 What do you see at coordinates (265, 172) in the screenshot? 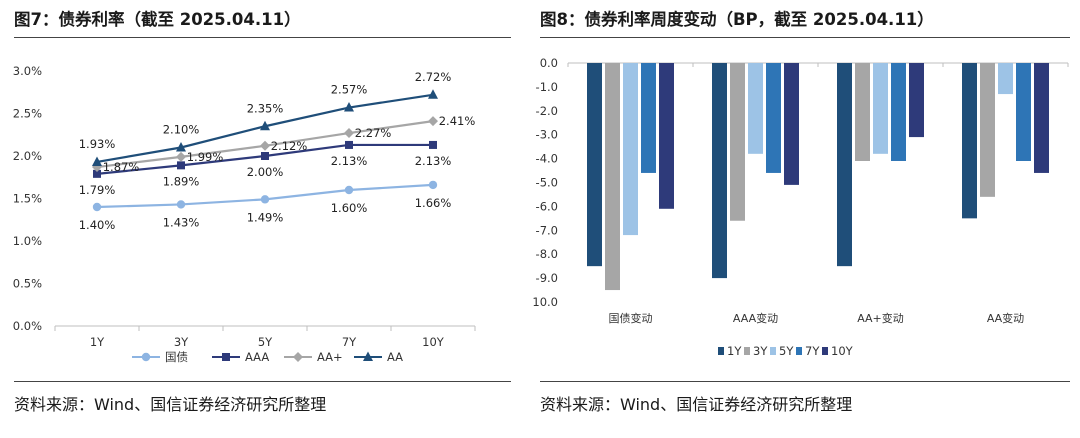
I see `line-data-label: 2.00%` at bounding box center [265, 172].